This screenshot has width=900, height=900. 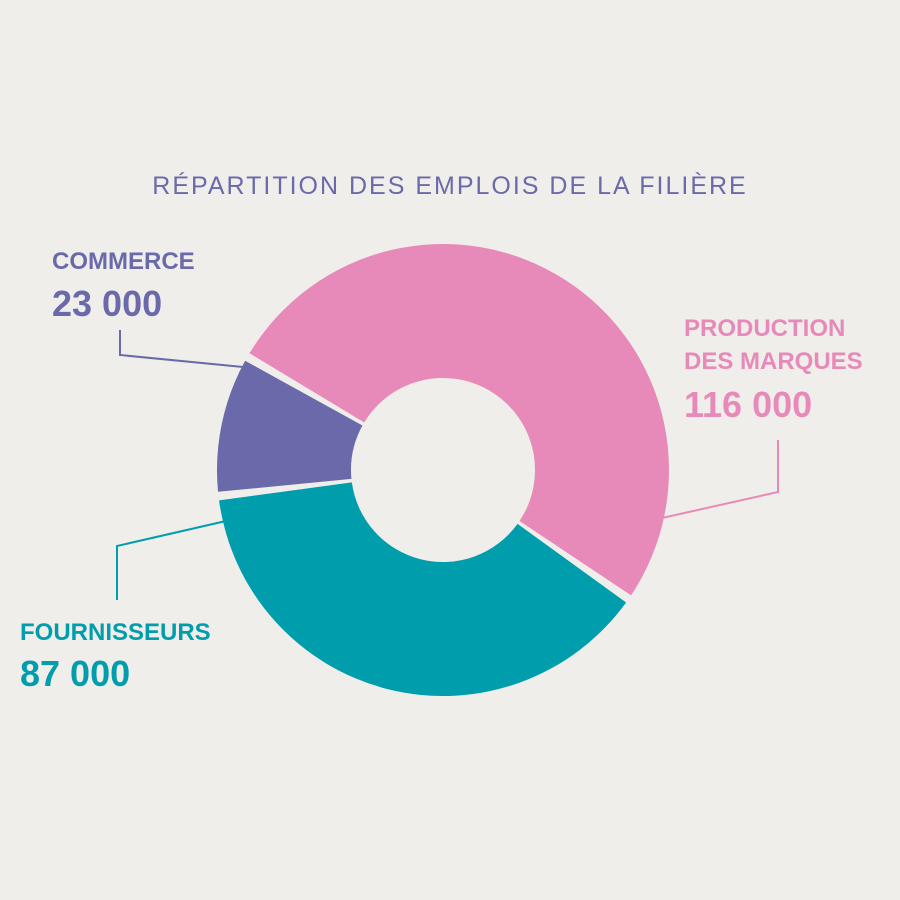 I want to click on fournisseurs-leader-line, so click(x=171, y=560).